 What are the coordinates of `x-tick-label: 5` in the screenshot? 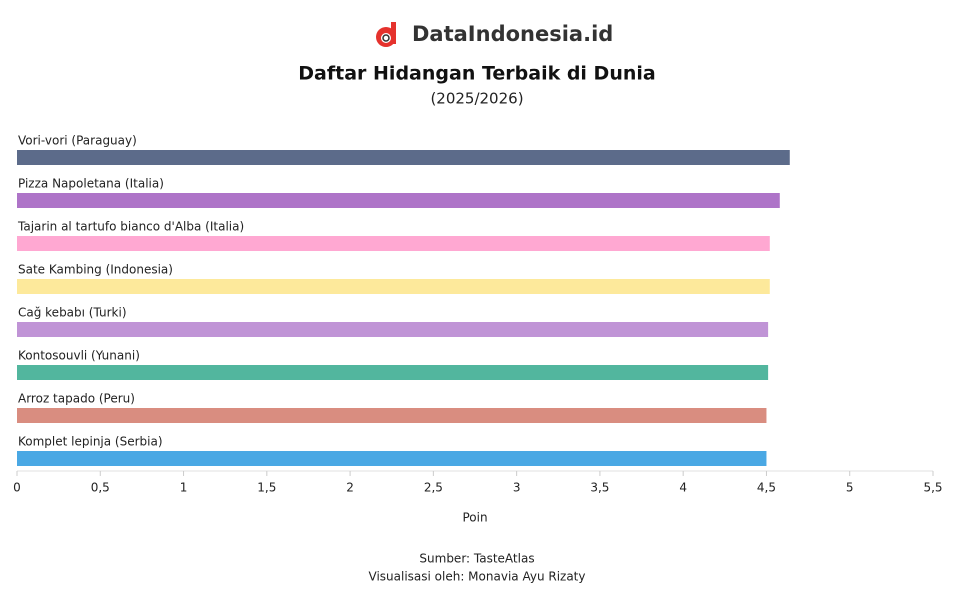 It's located at (850, 488).